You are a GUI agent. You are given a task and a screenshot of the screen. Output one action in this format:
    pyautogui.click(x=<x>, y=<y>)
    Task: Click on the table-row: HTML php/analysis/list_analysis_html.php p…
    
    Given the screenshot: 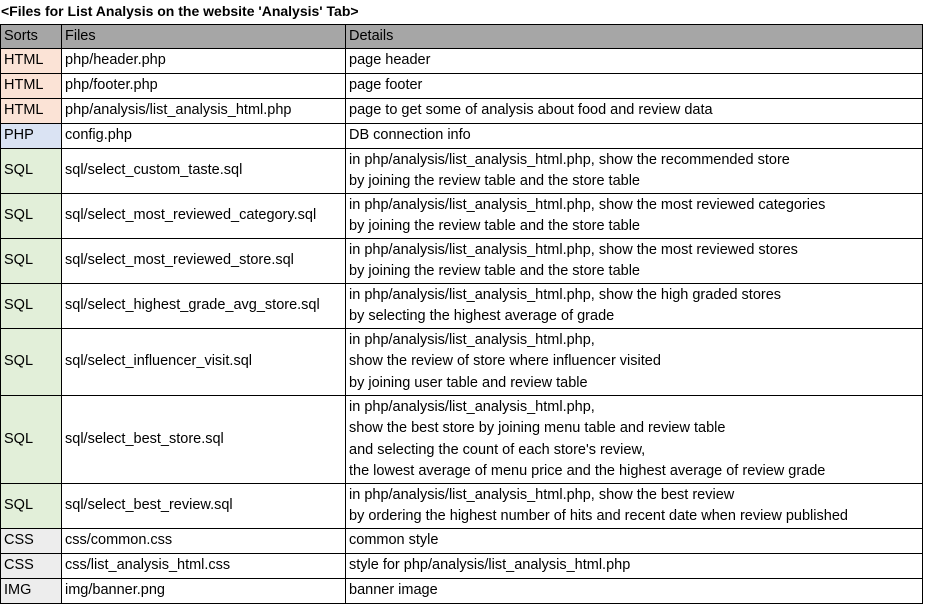 What is the action you would take?
    pyautogui.click(x=461, y=111)
    